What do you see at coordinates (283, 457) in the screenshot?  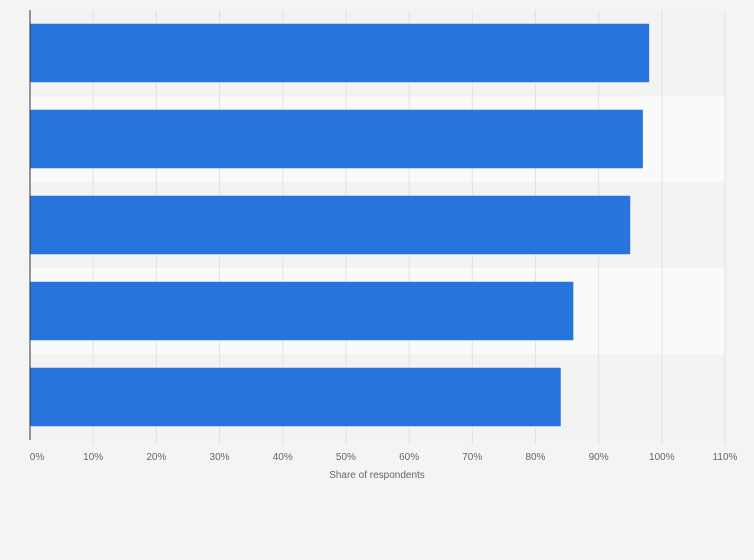 I see `x-tick-label: 40%` at bounding box center [283, 457].